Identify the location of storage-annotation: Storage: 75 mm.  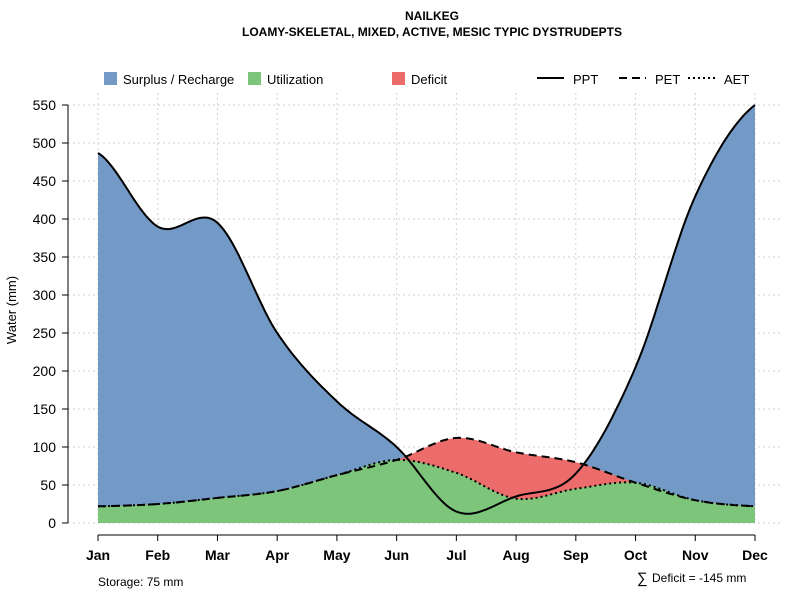
(140, 582).